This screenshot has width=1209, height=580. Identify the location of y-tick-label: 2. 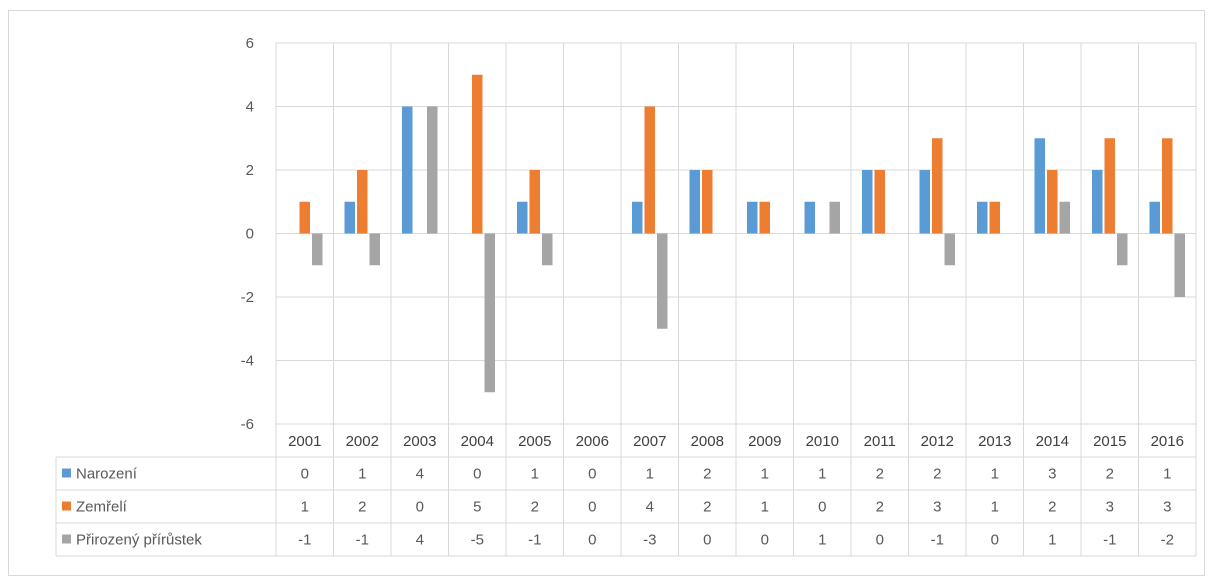
(250, 170).